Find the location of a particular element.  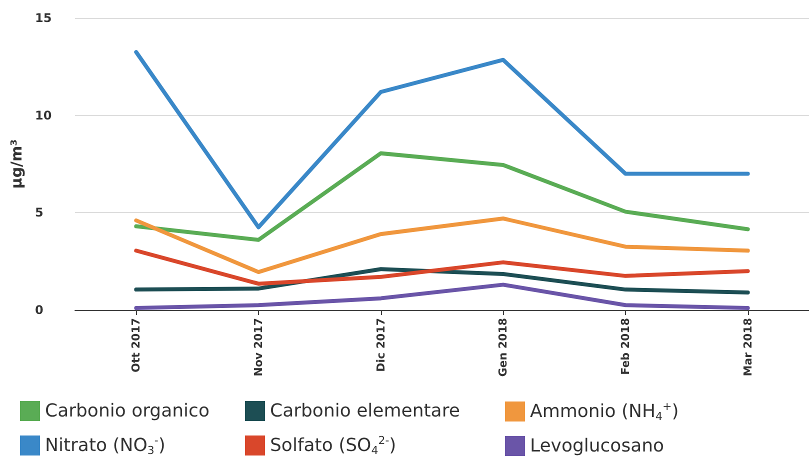

x-tick-label: Dic 2017 is located at coordinates (381, 345).